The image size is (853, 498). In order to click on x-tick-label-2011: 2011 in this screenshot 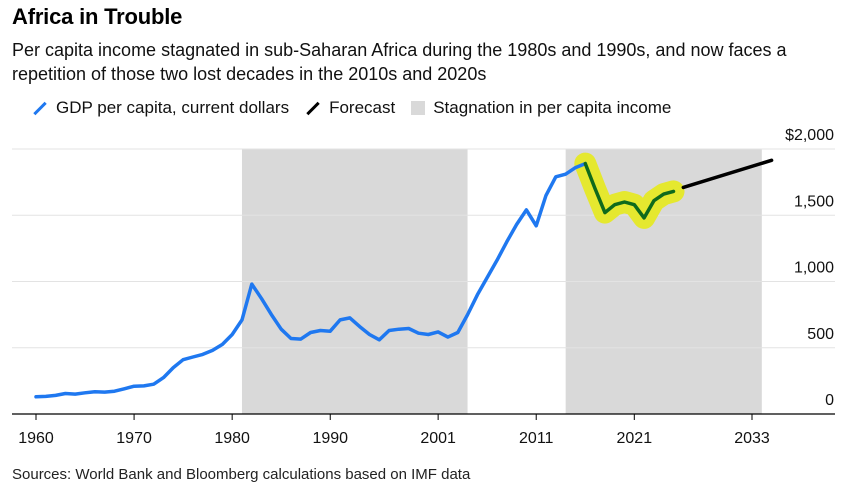, I will do `click(536, 438)`.